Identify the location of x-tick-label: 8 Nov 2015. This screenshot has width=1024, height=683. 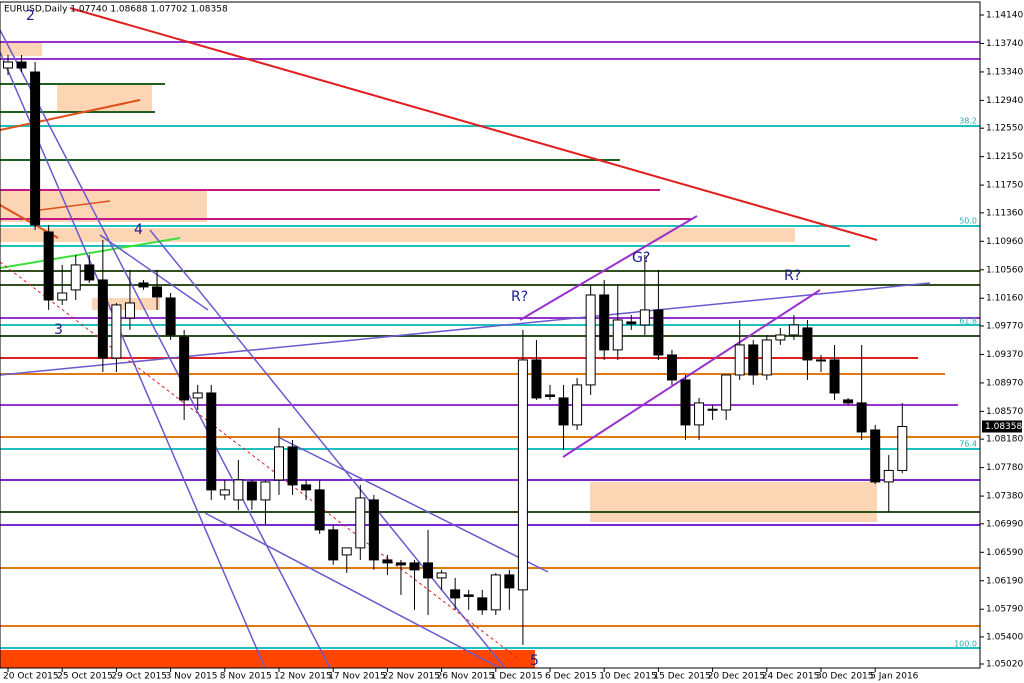
(246, 677).